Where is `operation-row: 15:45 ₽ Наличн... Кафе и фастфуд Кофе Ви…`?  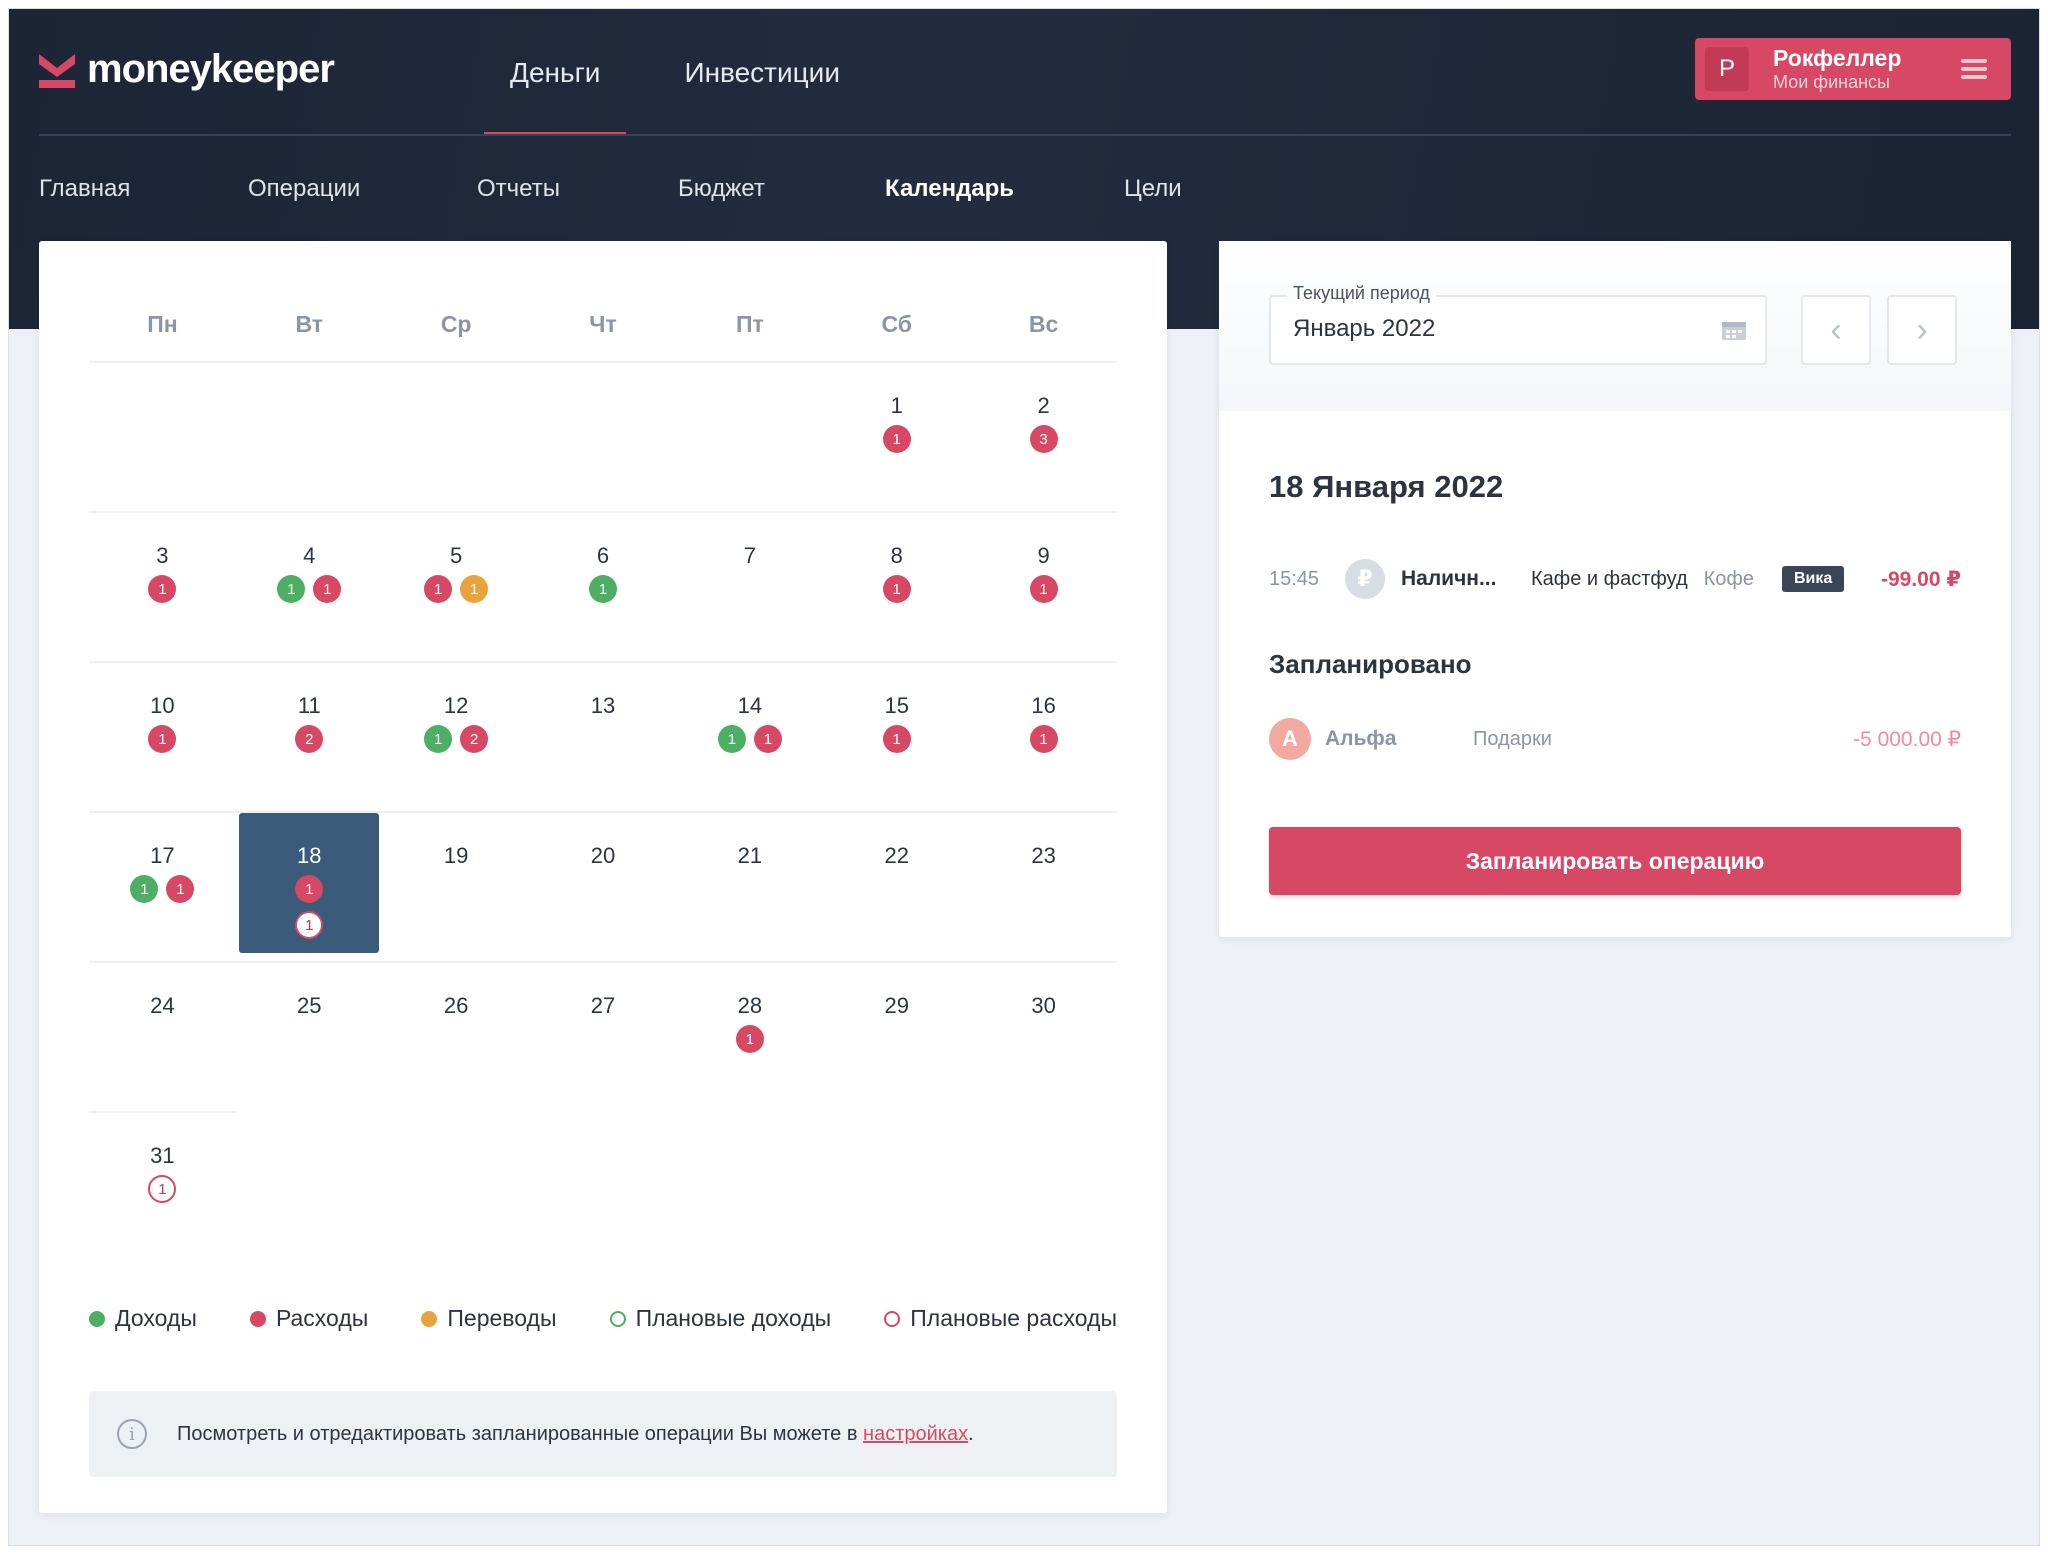 operation-row: 15:45 ₽ Наличн... Кафе и фастфуд Кофе Ви… is located at coordinates (1615, 579).